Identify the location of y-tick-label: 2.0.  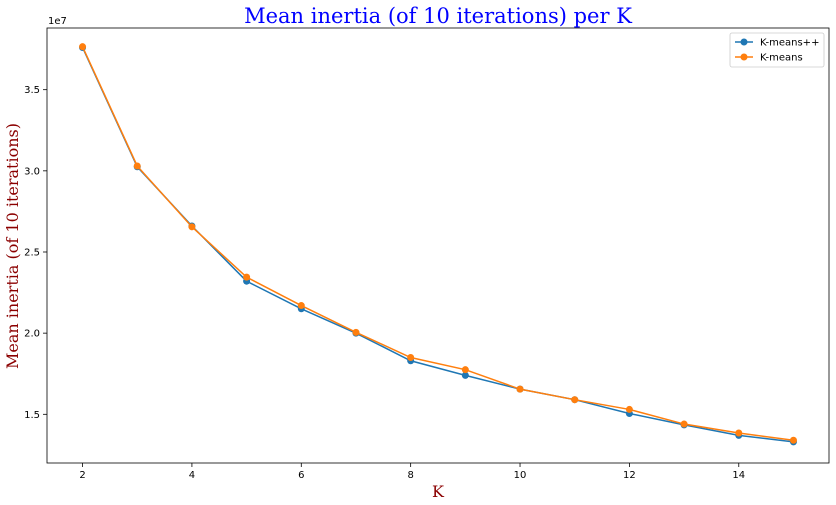
(32, 334).